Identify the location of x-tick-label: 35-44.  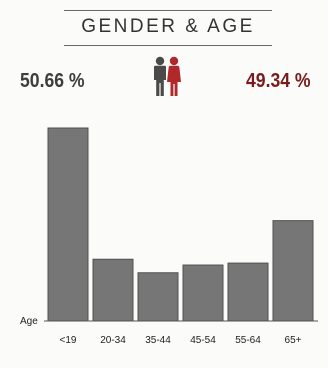
(158, 340).